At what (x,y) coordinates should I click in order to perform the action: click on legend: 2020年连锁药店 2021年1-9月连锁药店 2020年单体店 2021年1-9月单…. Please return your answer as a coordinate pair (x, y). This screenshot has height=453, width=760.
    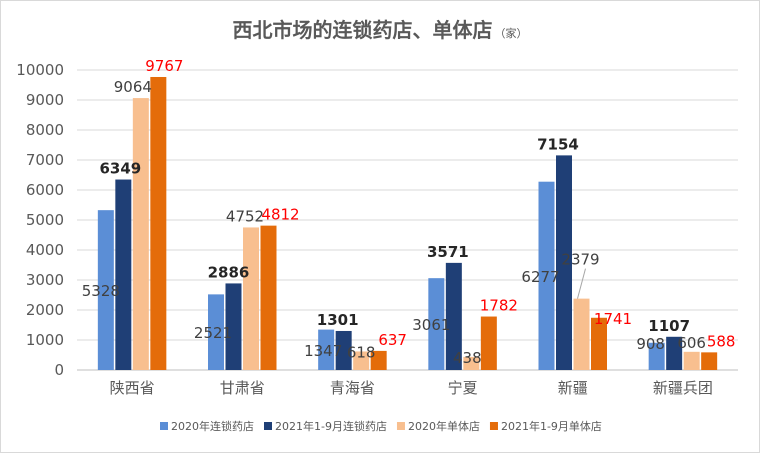
    Looking at the image, I should click on (381, 426).